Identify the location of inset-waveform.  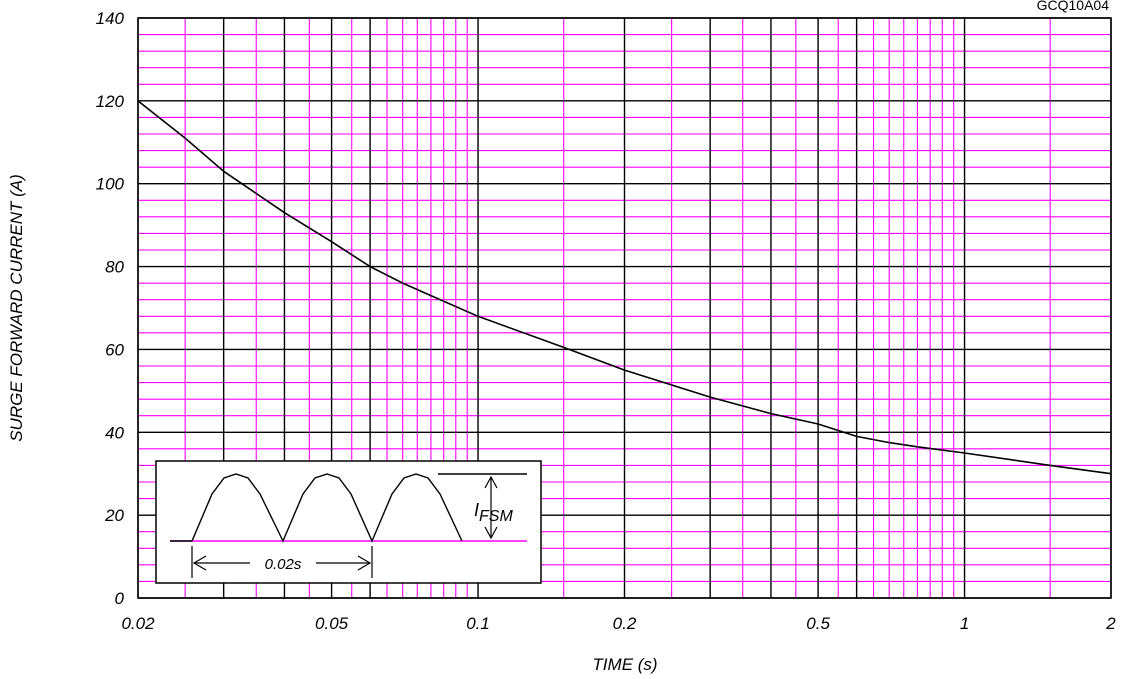
(316, 508).